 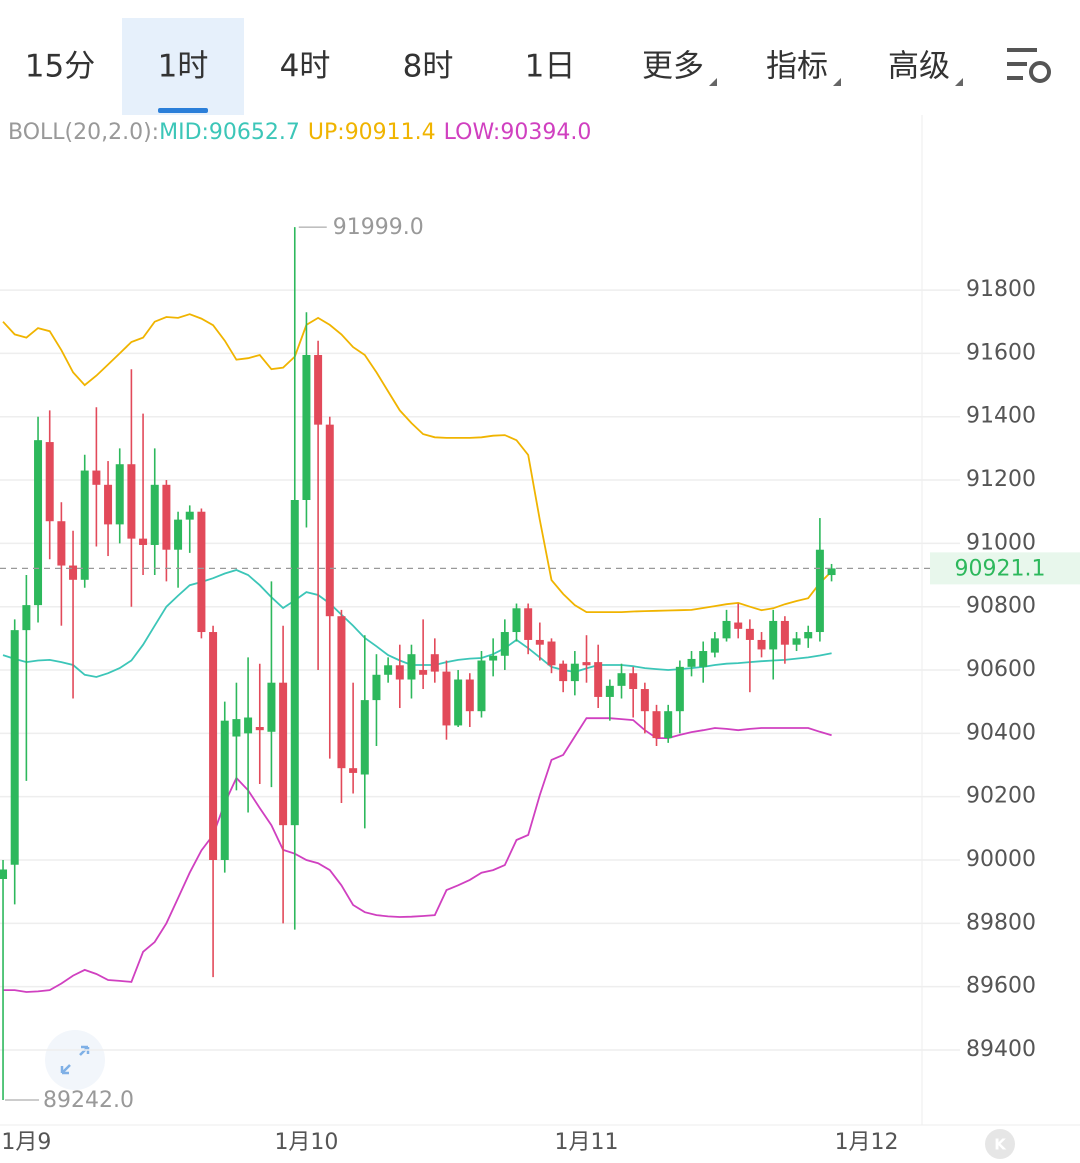 What do you see at coordinates (1000, 1144) in the screenshot?
I see `scroll-latest-button` at bounding box center [1000, 1144].